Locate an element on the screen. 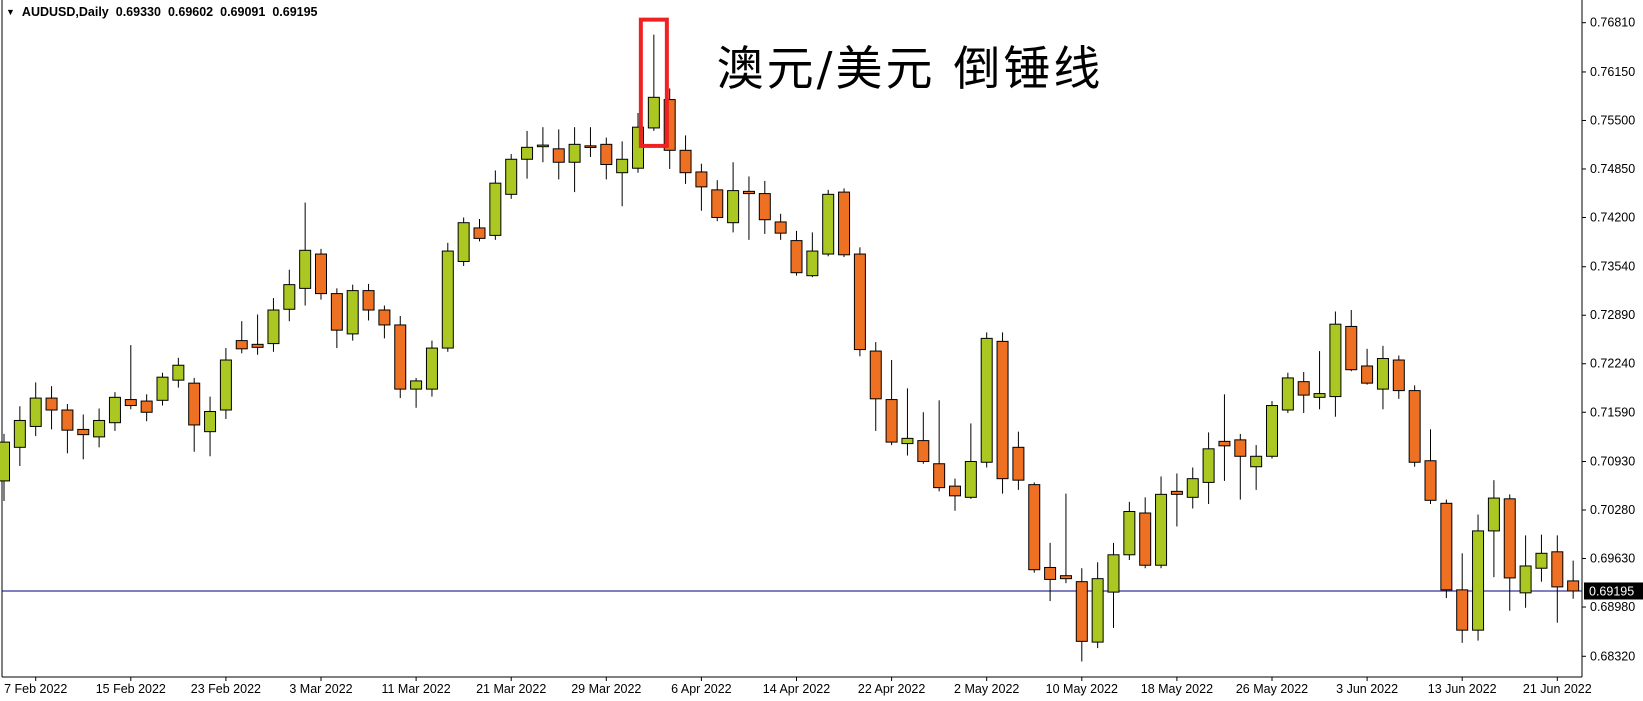 The width and height of the screenshot is (1643, 701). current-price-tag-label: 0.69195 is located at coordinates (1611, 591).